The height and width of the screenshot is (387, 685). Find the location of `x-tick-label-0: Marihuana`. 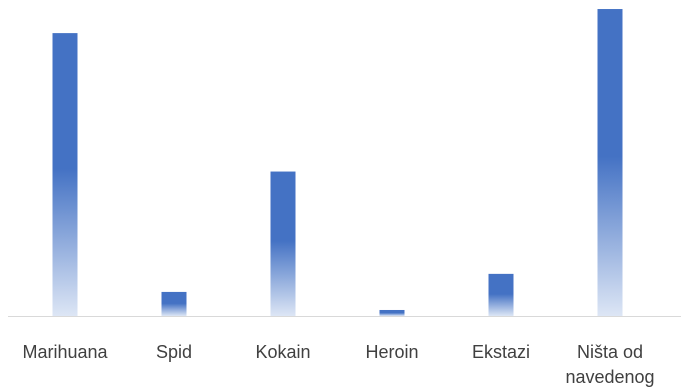

x-tick-label-0: Marihuana is located at coordinates (65, 352).